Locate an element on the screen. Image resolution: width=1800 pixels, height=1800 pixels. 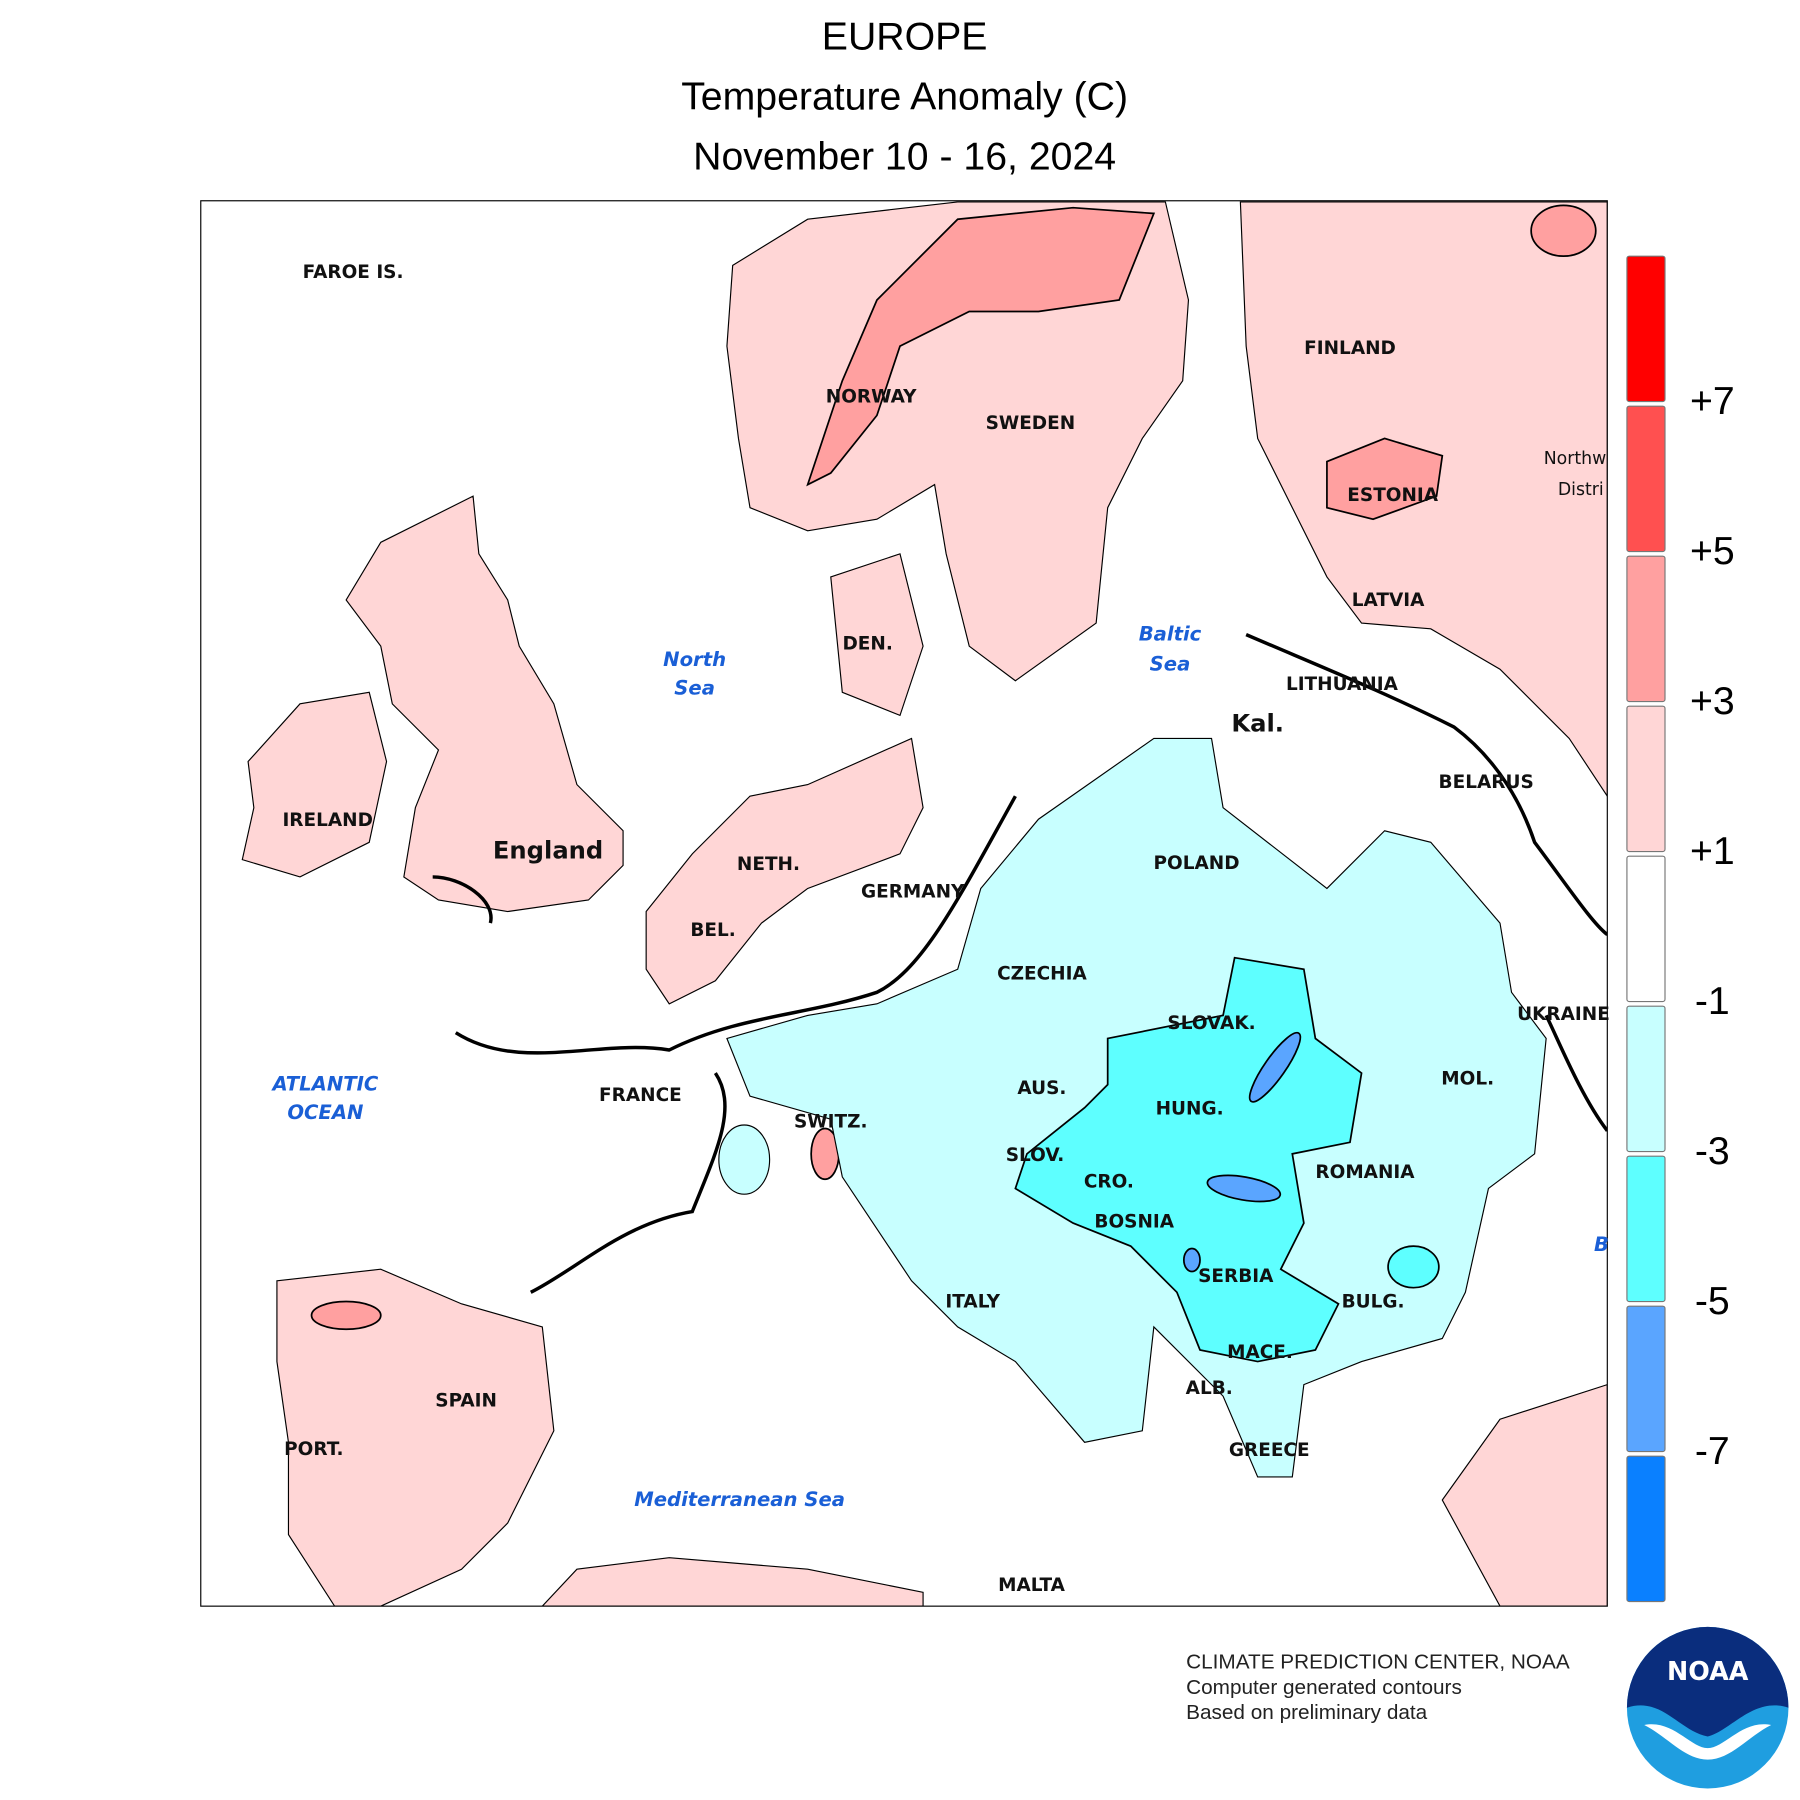
legend-tick-label: +7 is located at coordinates (1712, 401).